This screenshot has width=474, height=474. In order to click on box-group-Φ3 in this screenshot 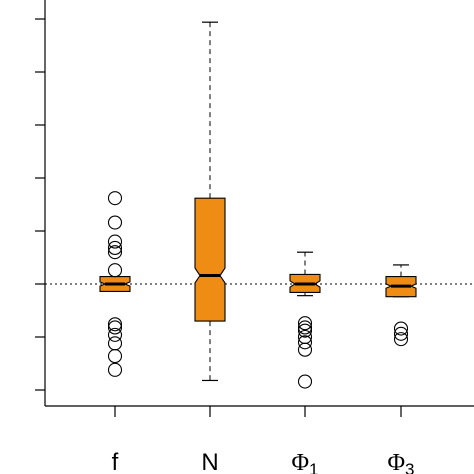, I will do `click(401, 305)`.